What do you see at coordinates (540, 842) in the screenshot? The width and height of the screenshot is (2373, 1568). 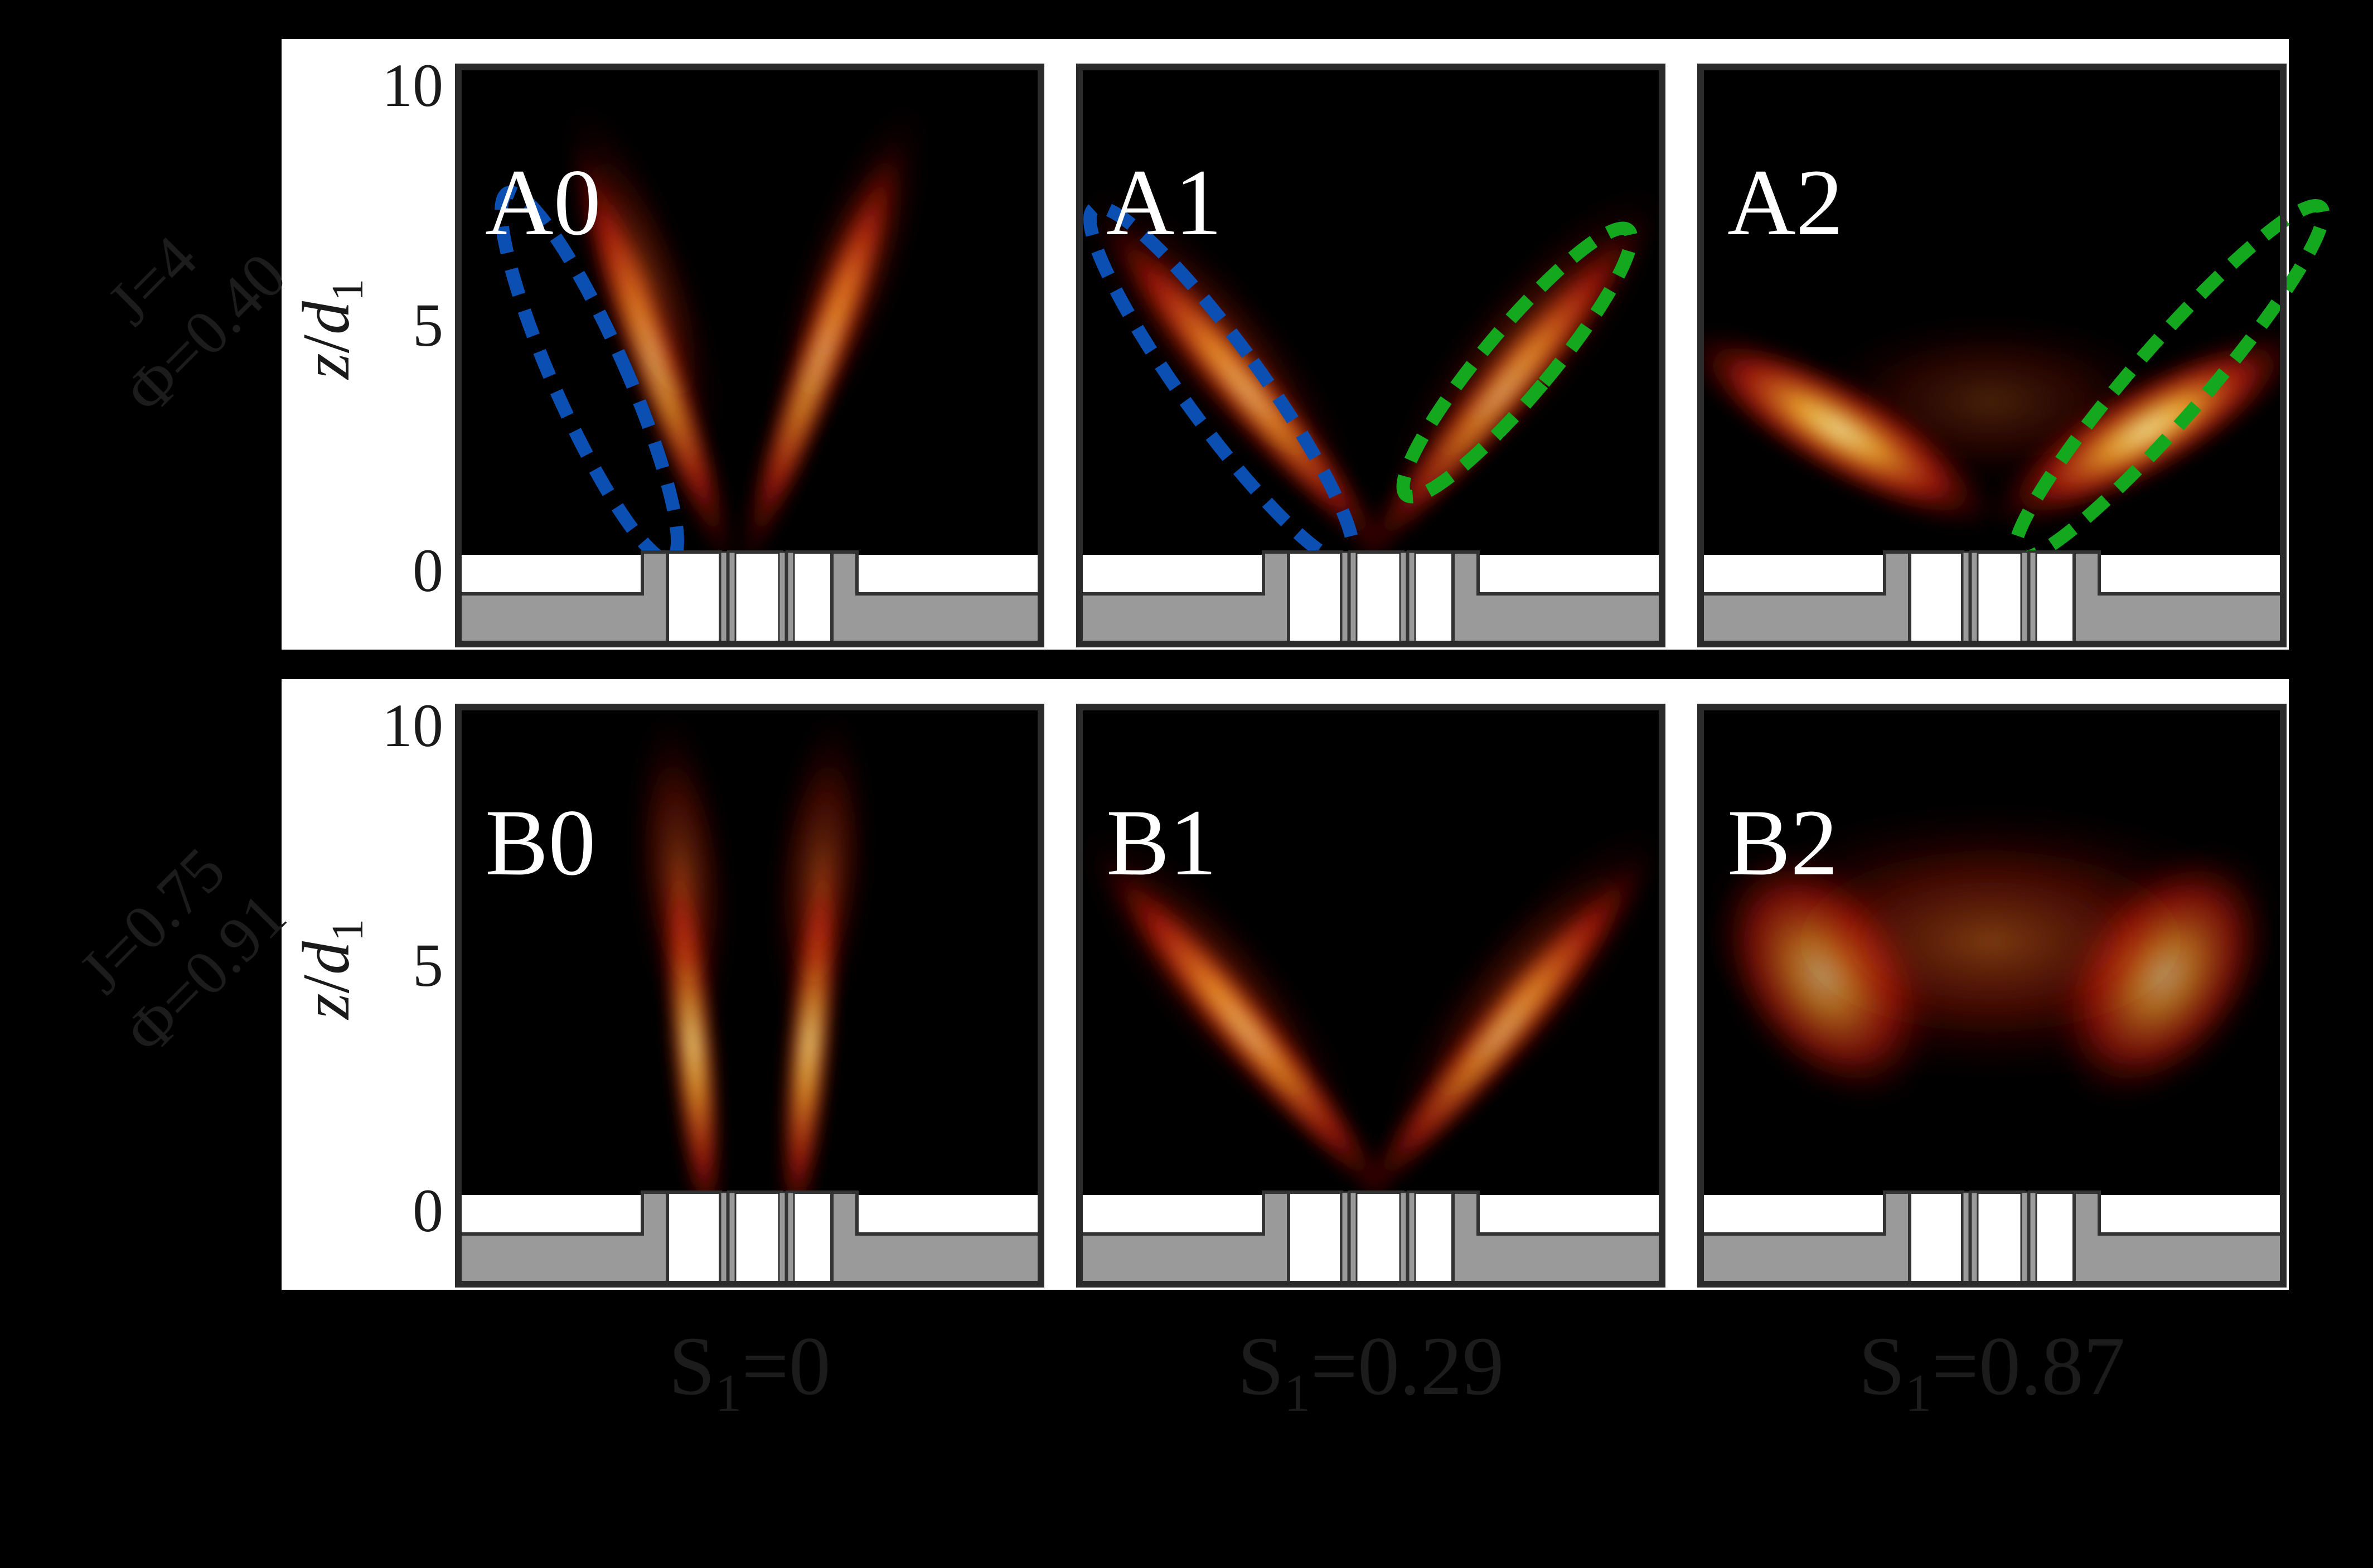 I see `panel-label: B0` at bounding box center [540, 842].